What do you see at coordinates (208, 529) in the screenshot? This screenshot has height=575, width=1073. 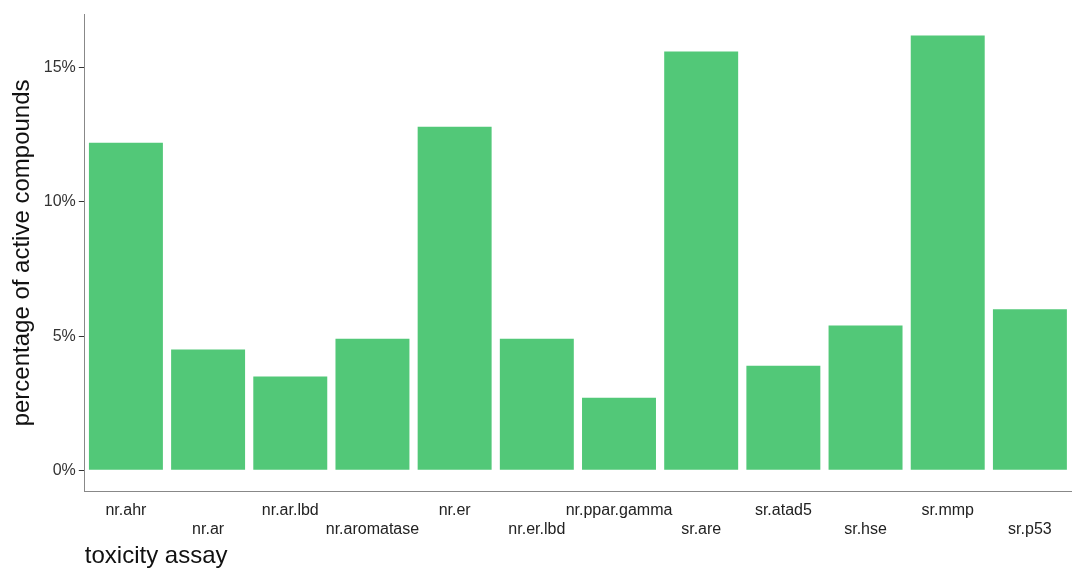 I see `x-tick-label: nr.ar` at bounding box center [208, 529].